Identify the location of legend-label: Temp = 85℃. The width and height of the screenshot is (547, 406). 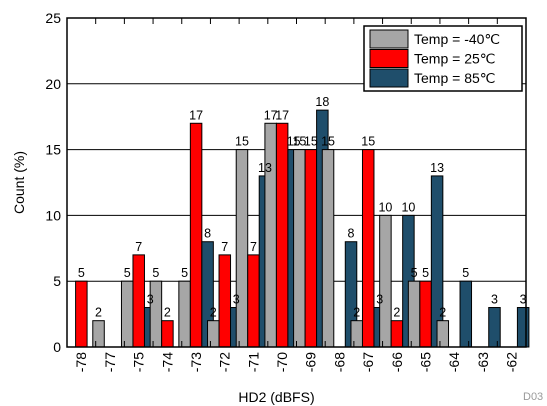
(454, 78).